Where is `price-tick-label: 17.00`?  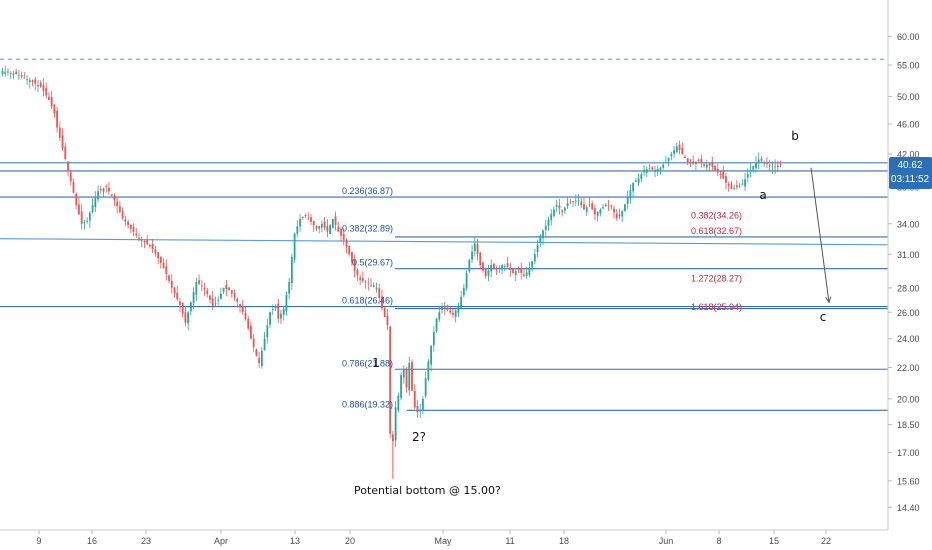
price-tick-label: 17.00 is located at coordinates (908, 453).